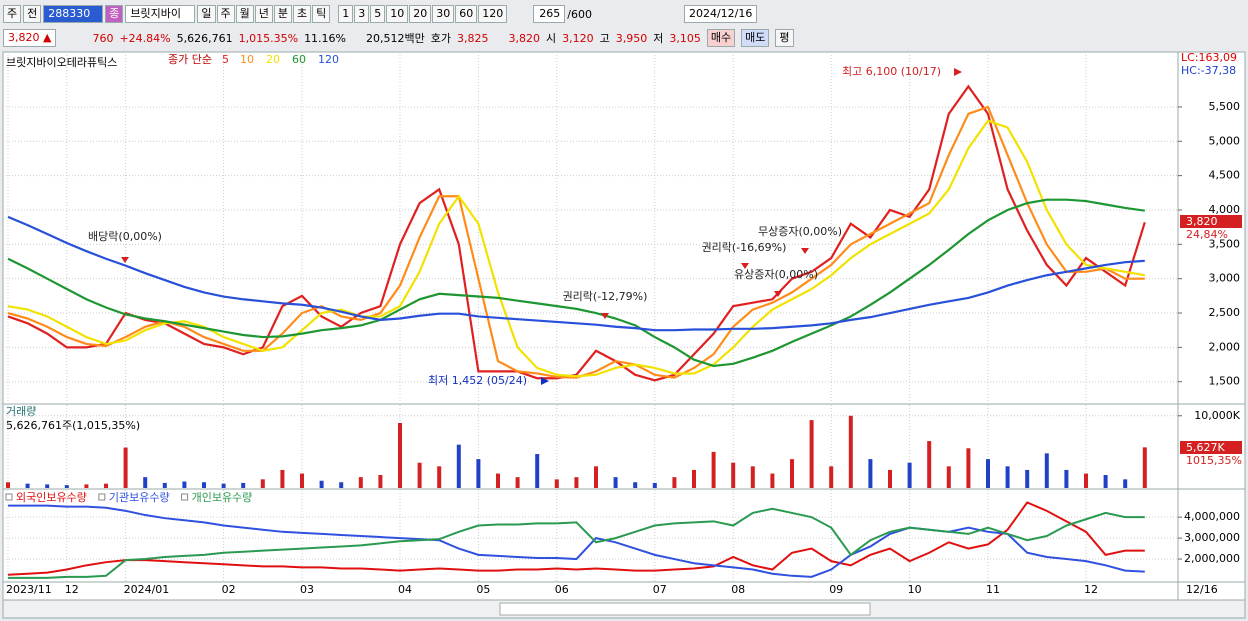 The image size is (1248, 621). I want to click on y-tick-label: 5,500, so click(1225, 106).